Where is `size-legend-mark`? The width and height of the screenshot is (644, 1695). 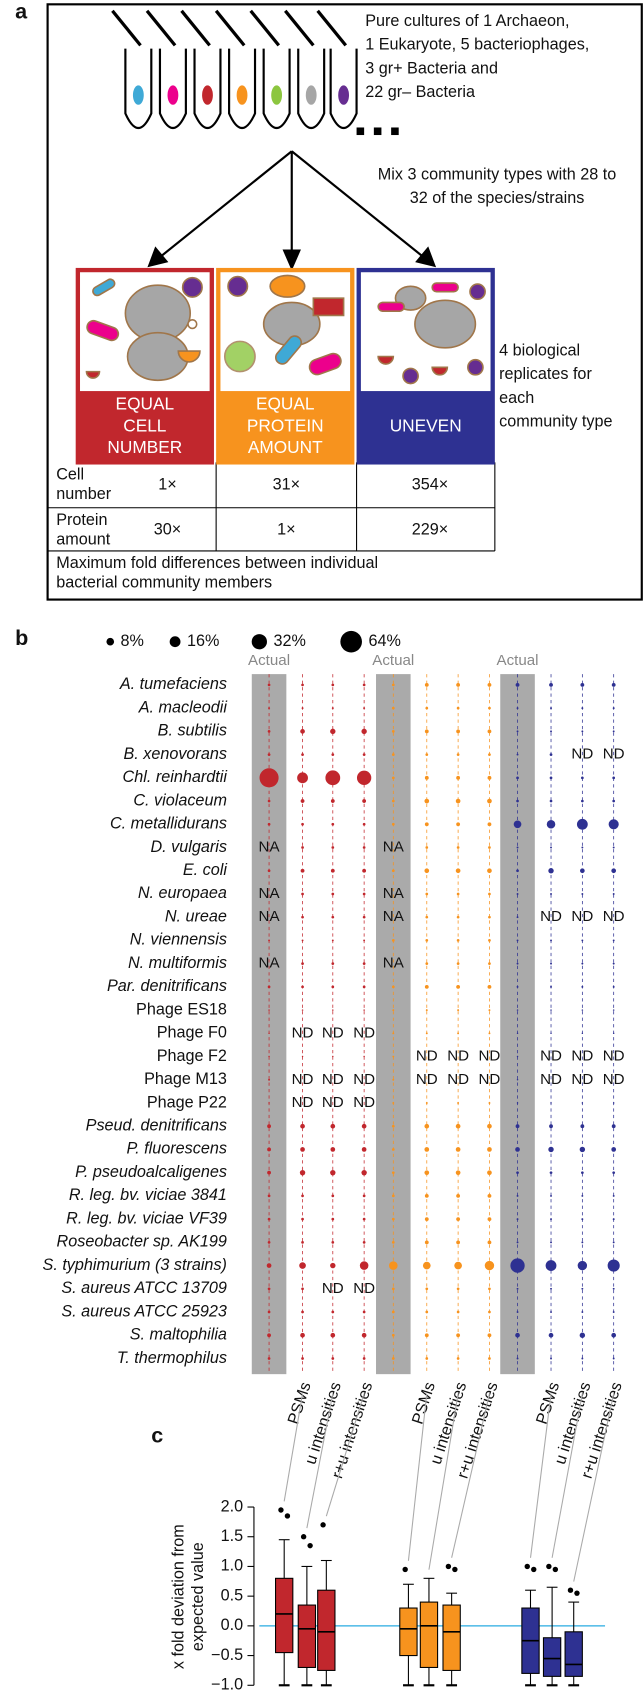
size-legend-mark is located at coordinates (259, 642).